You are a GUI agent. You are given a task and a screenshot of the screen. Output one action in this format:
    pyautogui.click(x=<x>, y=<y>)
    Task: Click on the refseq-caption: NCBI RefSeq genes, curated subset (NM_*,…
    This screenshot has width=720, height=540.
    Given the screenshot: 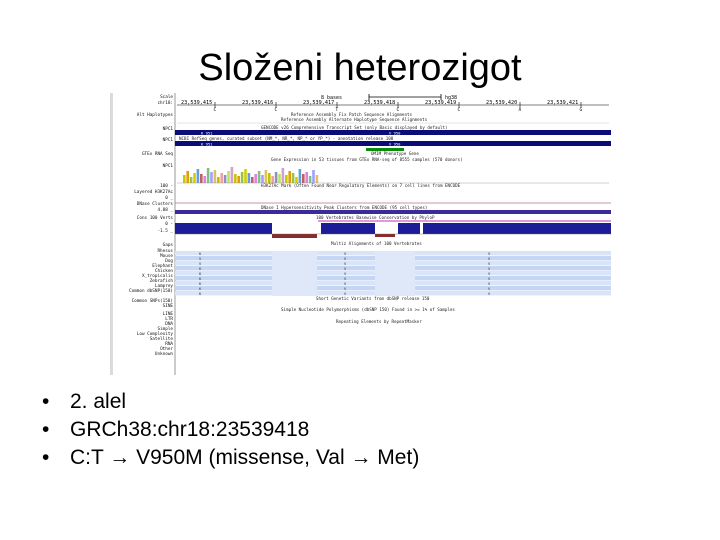 What is the action you would take?
    pyautogui.click(x=286, y=138)
    